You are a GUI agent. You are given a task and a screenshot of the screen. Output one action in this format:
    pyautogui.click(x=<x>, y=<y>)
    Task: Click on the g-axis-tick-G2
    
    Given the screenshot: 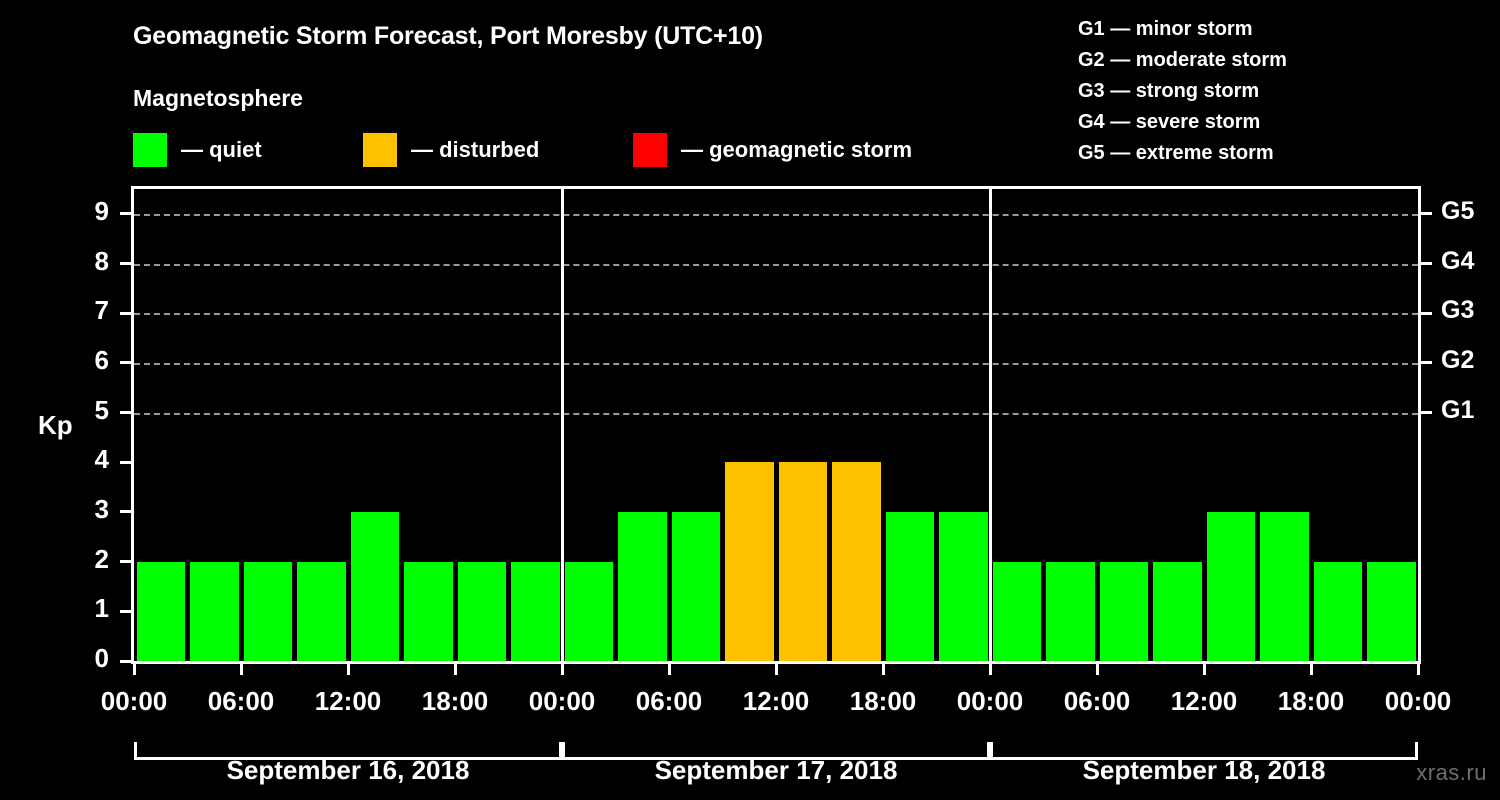 What is the action you would take?
    pyautogui.click(x=1426, y=363)
    